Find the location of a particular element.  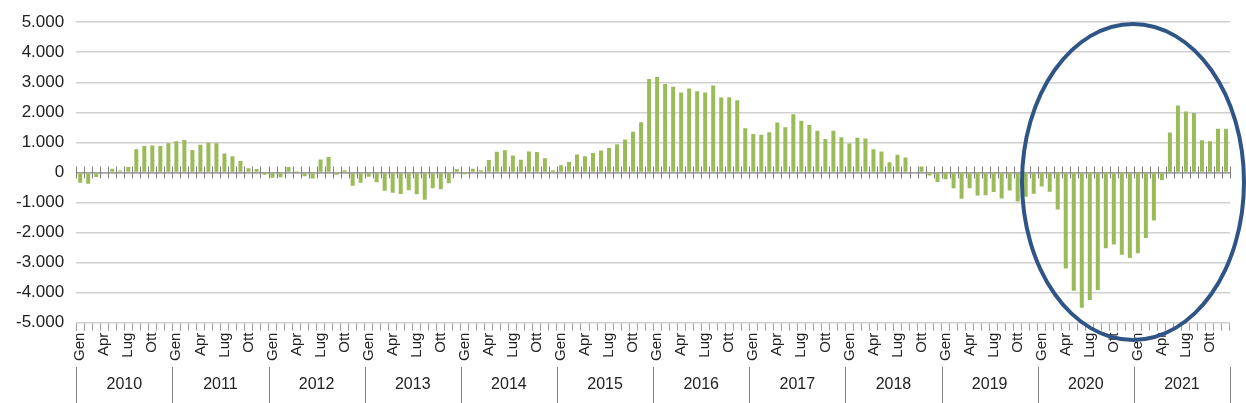

y-tick-label: -5.000 is located at coordinates (40, 322).